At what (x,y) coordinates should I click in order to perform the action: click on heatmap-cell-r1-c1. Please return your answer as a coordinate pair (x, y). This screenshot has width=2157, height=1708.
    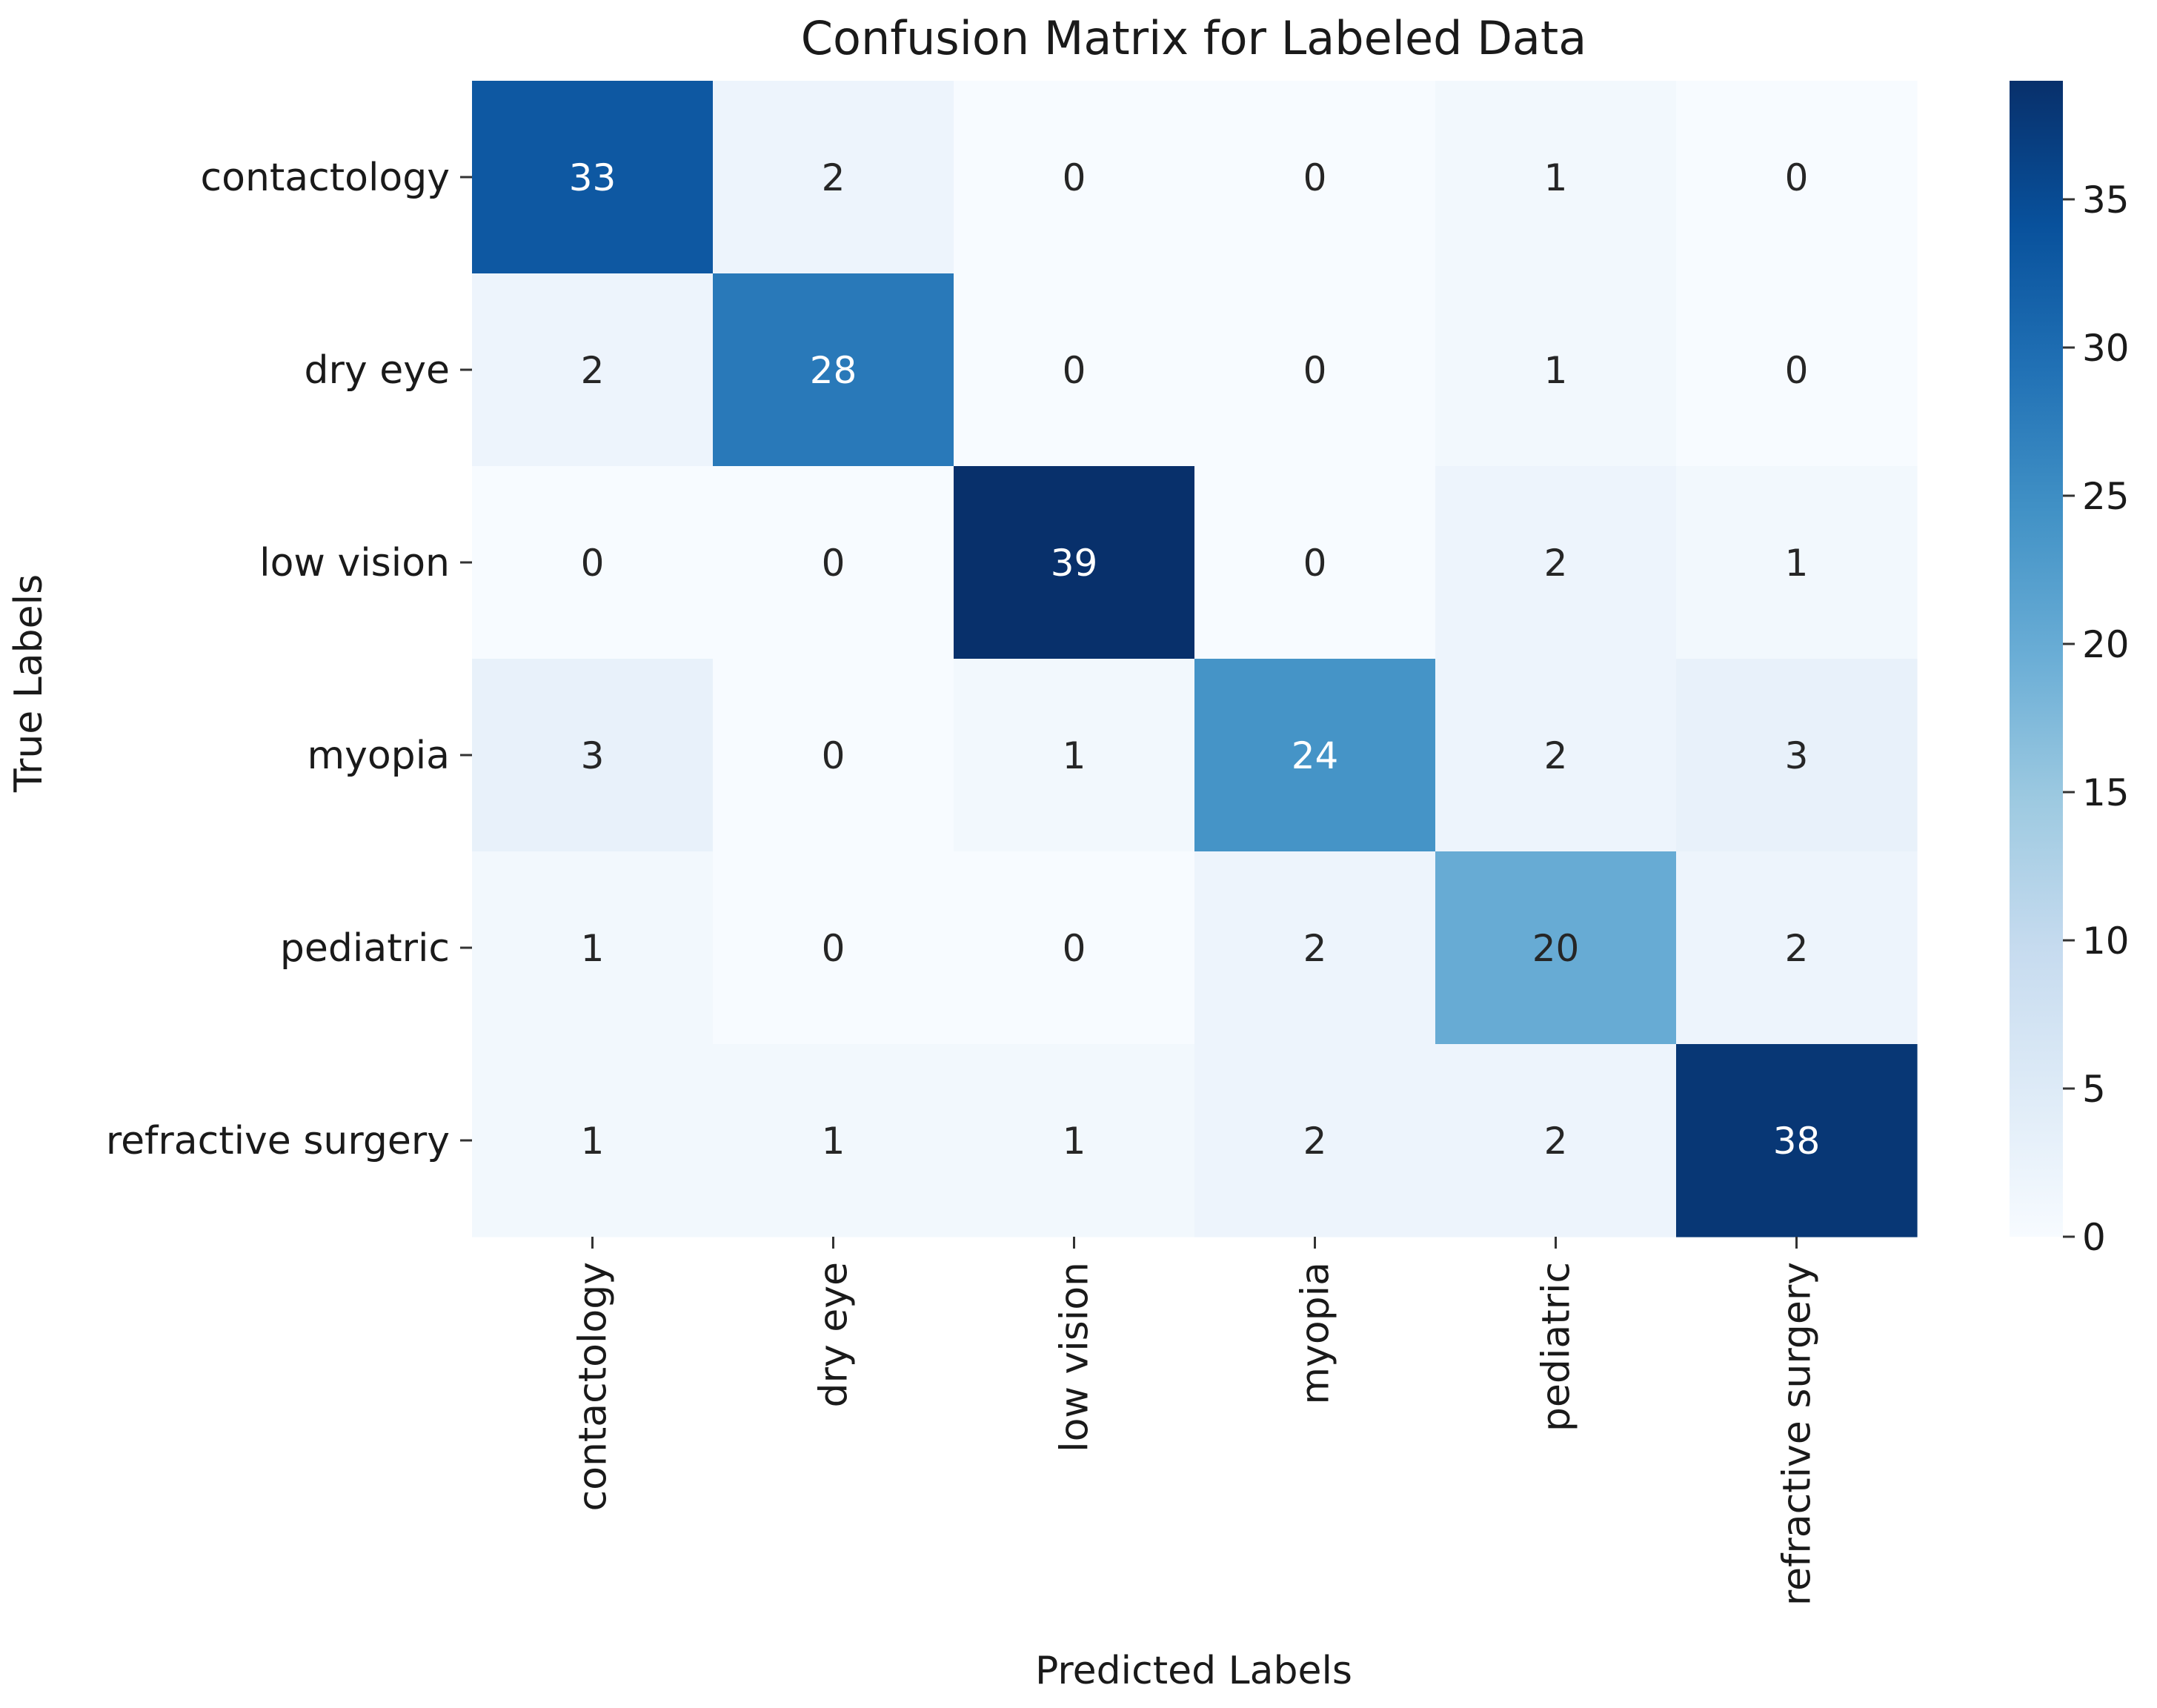
    Looking at the image, I should click on (833, 370).